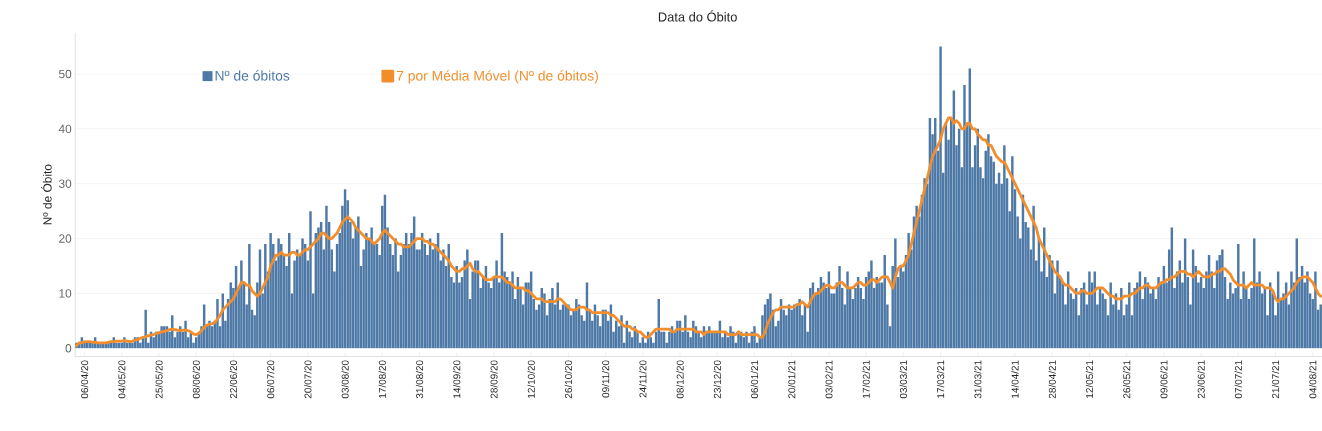  I want to click on x-tick-label: 14/04/21, so click(1015, 379).